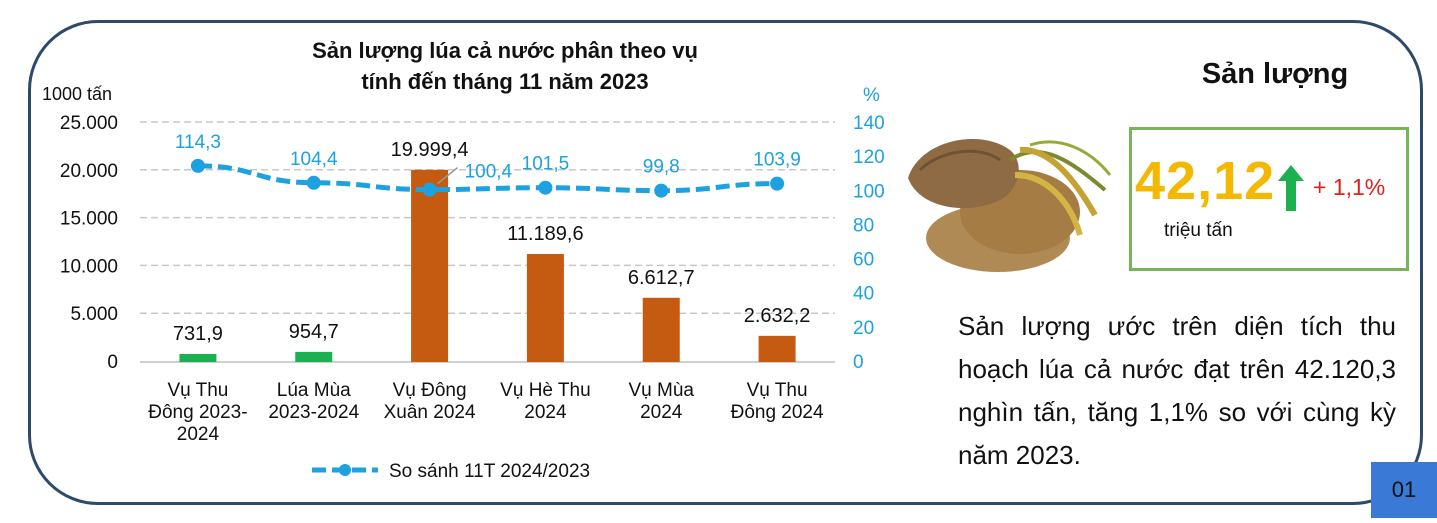 The height and width of the screenshot is (523, 1437). I want to click on arrow-up-icon, so click(1291, 188).